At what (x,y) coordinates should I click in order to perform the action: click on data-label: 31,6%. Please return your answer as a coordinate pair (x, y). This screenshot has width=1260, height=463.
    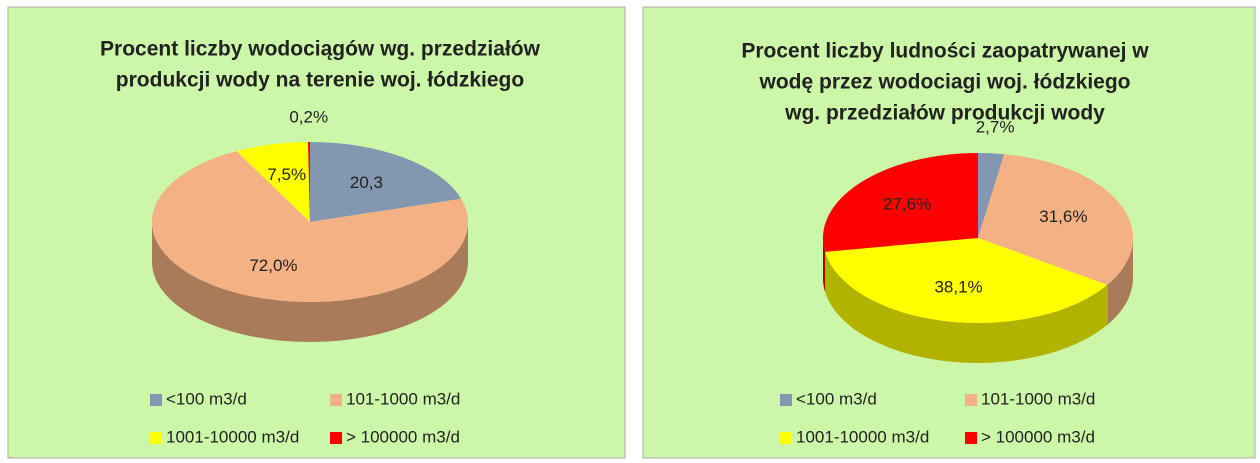
    Looking at the image, I should click on (1063, 216).